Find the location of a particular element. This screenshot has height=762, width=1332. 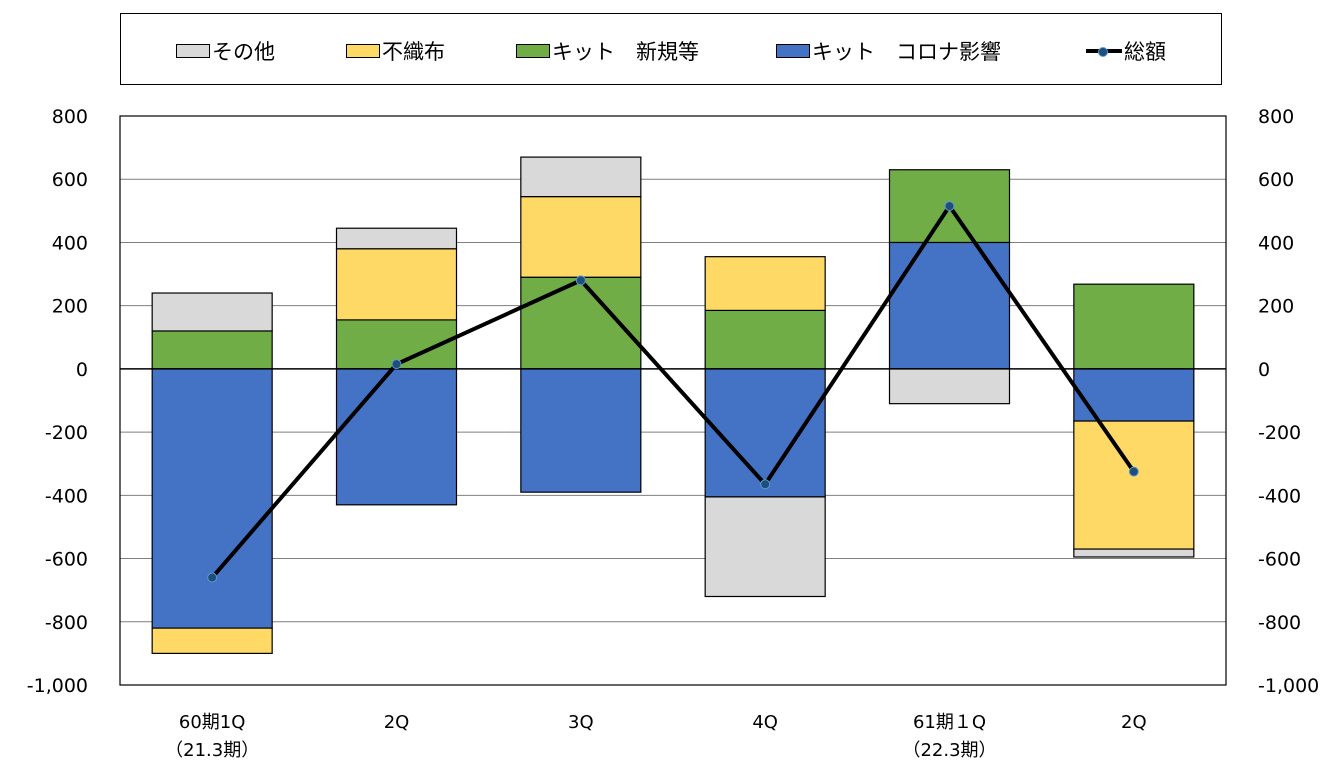

y-tick-label-right: -200 is located at coordinates (1279, 433).